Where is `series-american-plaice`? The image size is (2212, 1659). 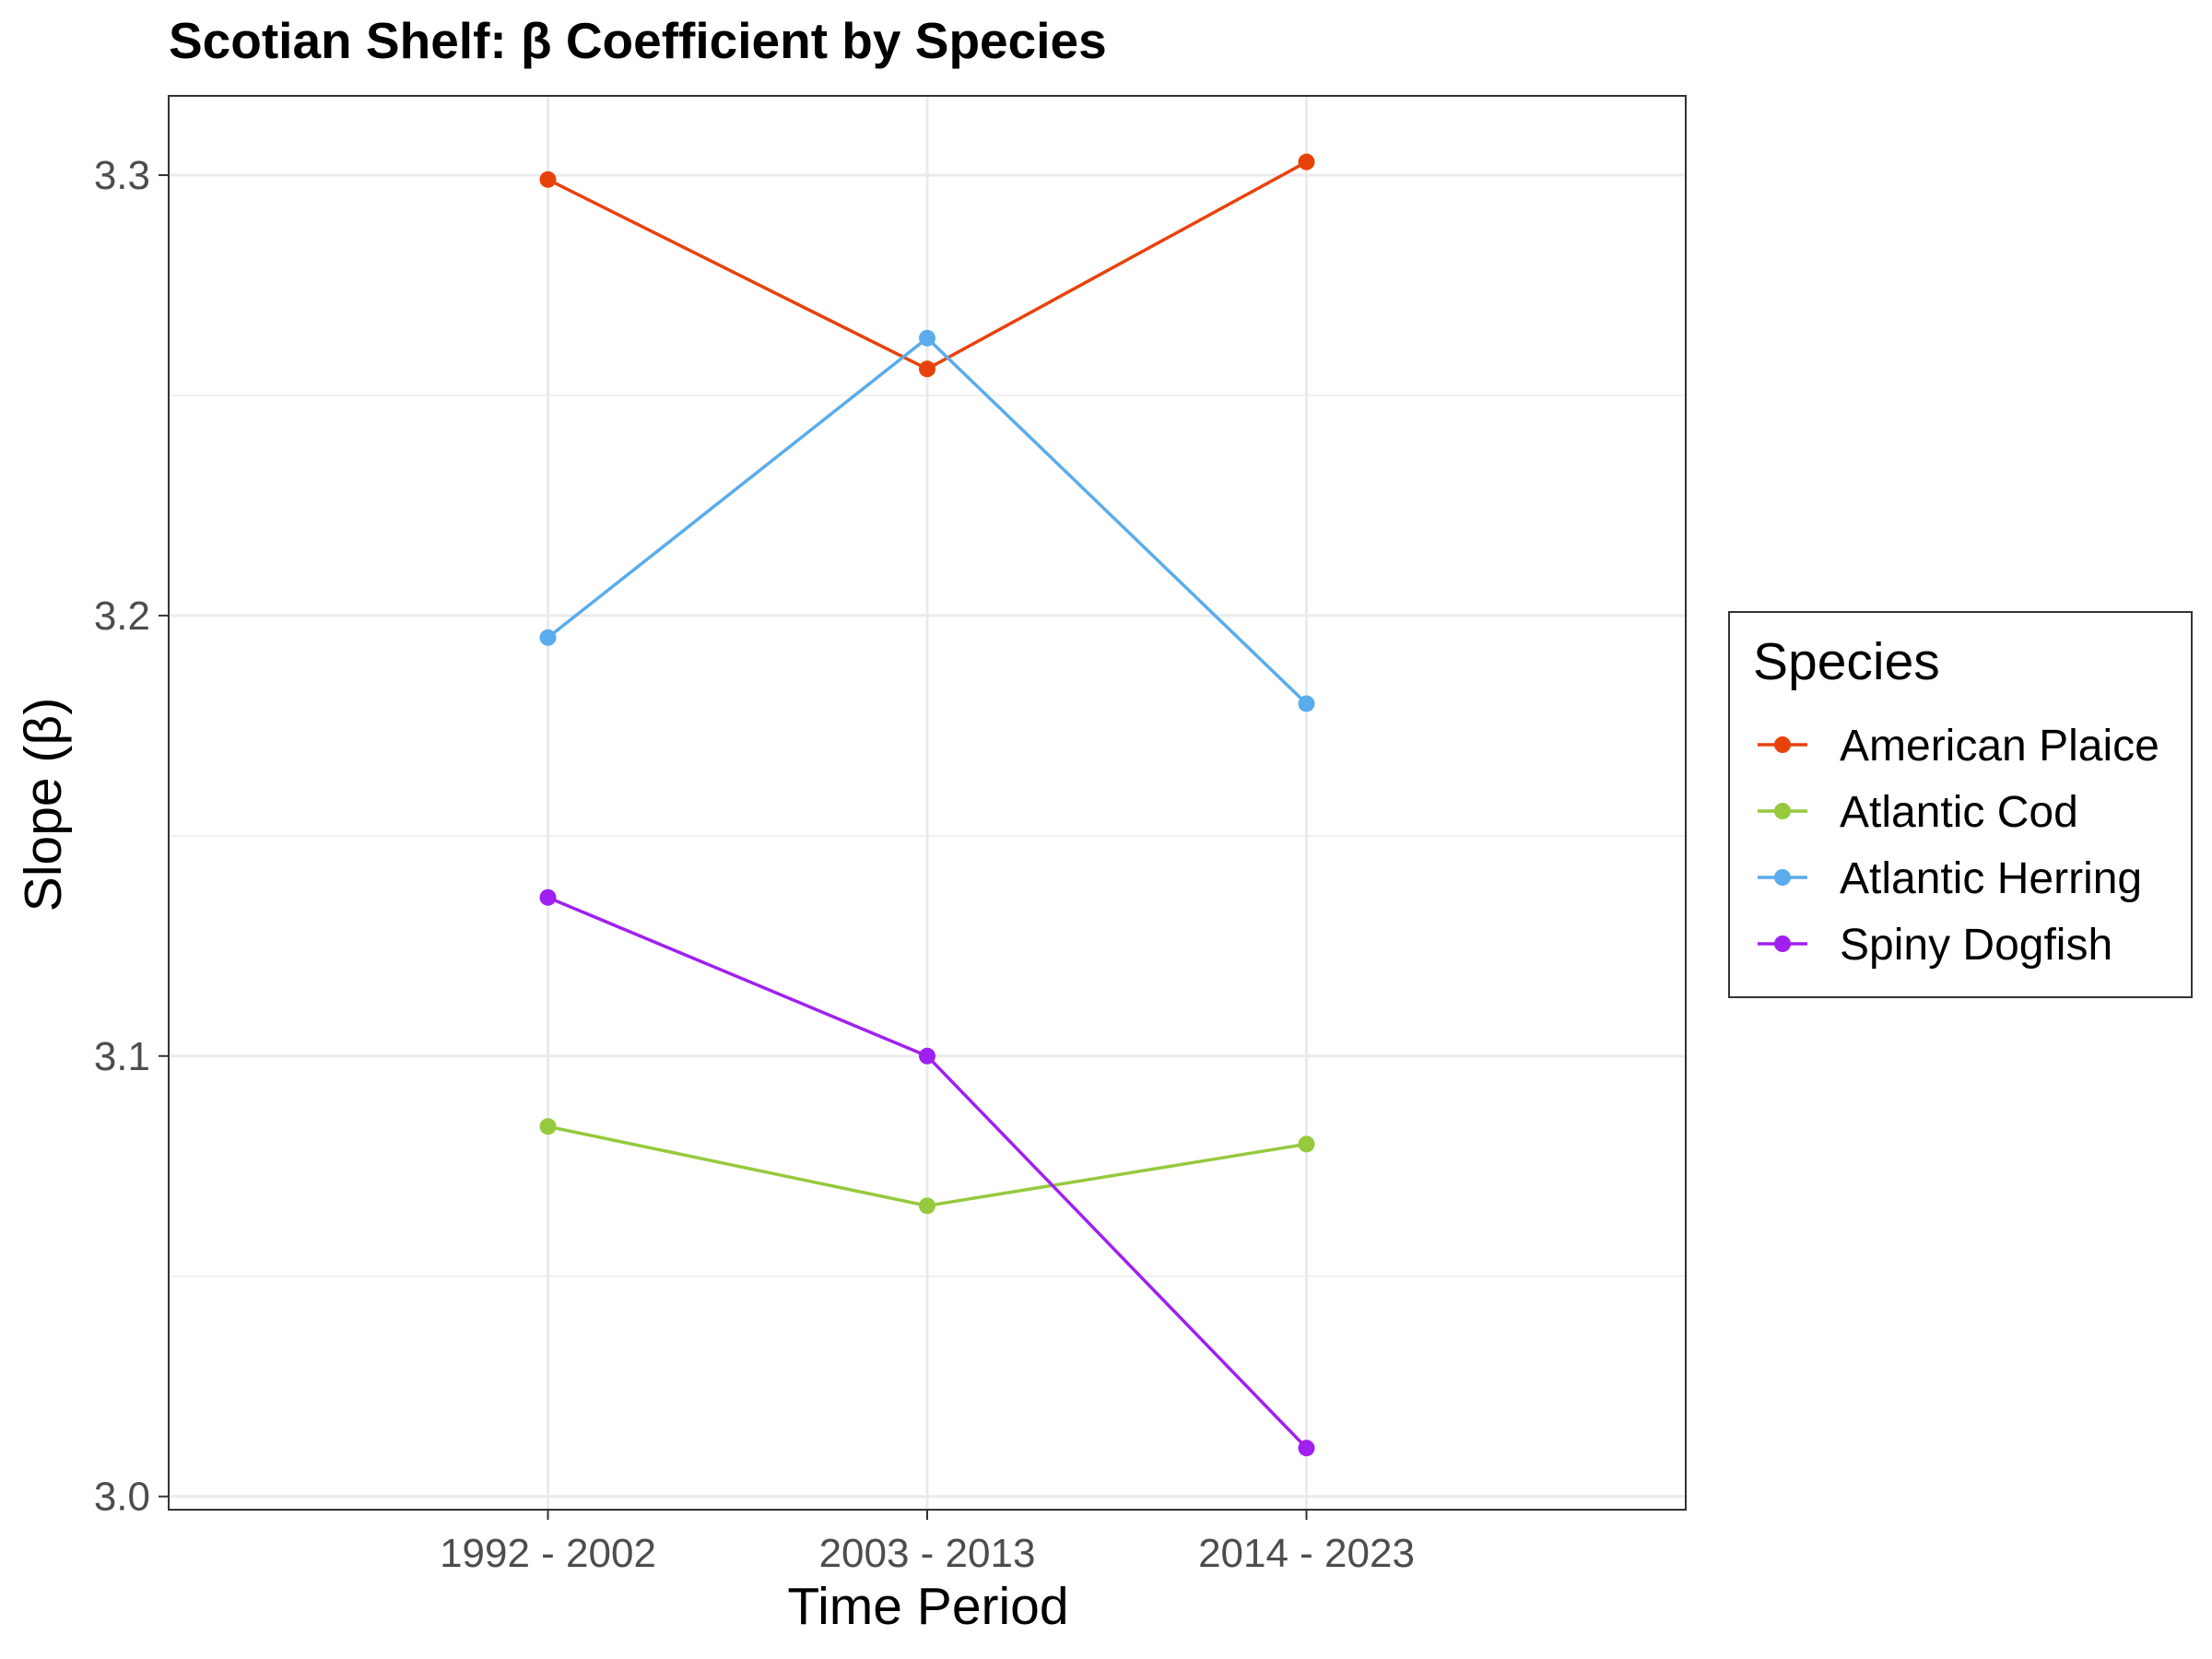 series-american-plaice is located at coordinates (927, 265).